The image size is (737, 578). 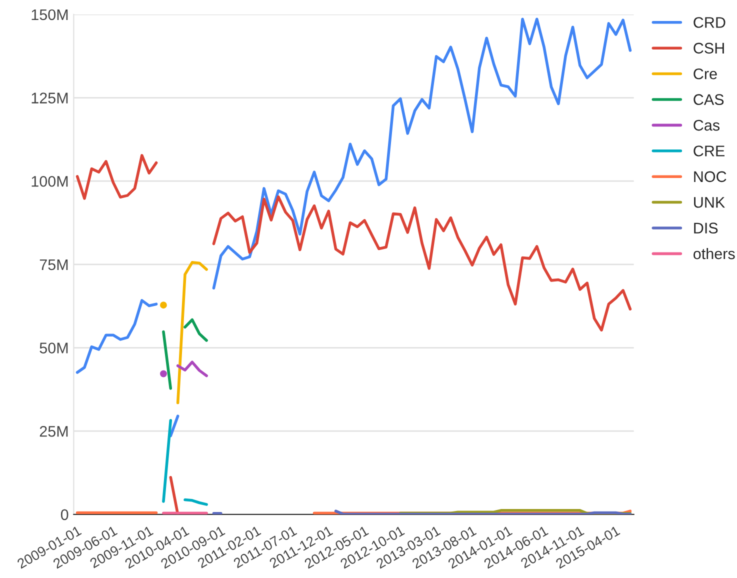 What do you see at coordinates (709, 99) in the screenshot?
I see `legend-label: CAS` at bounding box center [709, 99].